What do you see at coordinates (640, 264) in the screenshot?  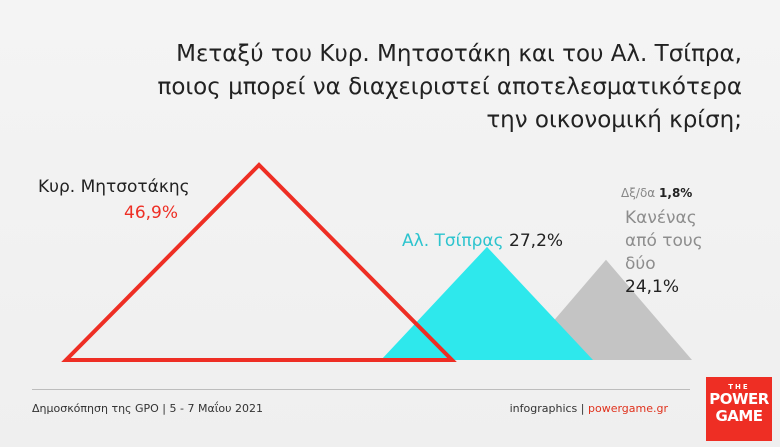 I see `label-none-line-3: δύο` at bounding box center [640, 264].